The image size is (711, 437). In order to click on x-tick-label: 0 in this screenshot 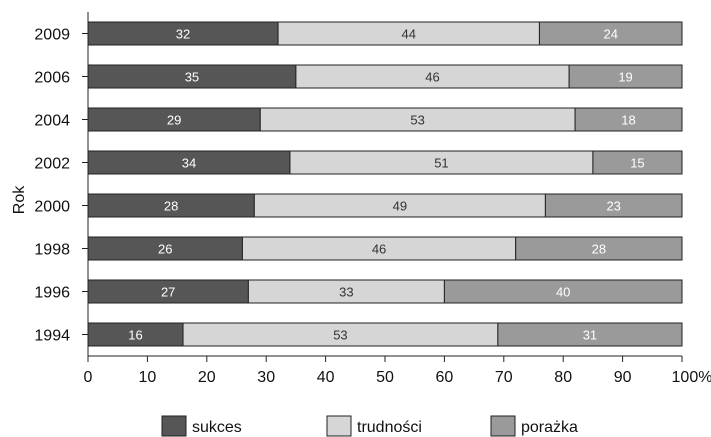, I will do `click(88, 377)`.